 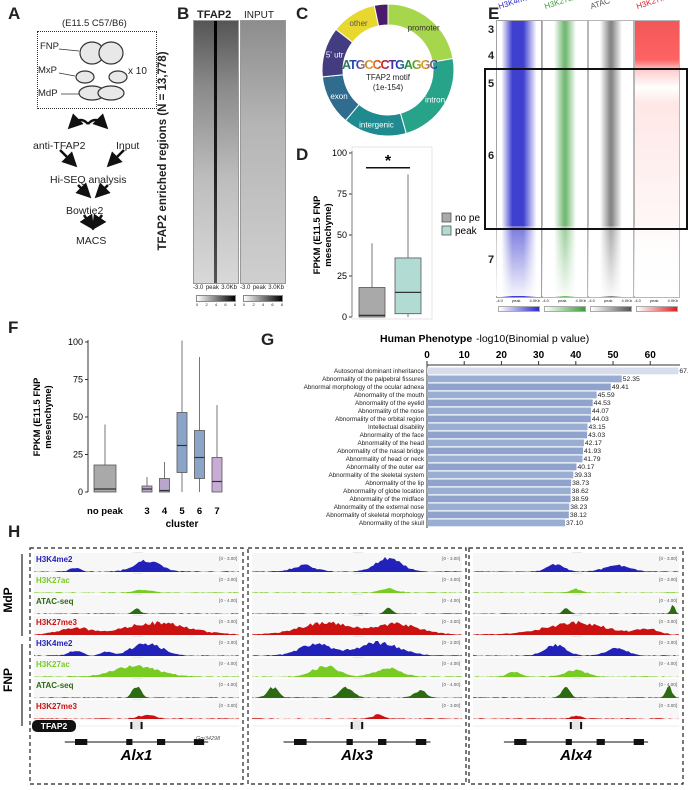 I want to click on g-value-label: 38.23, so click(x=578, y=507).